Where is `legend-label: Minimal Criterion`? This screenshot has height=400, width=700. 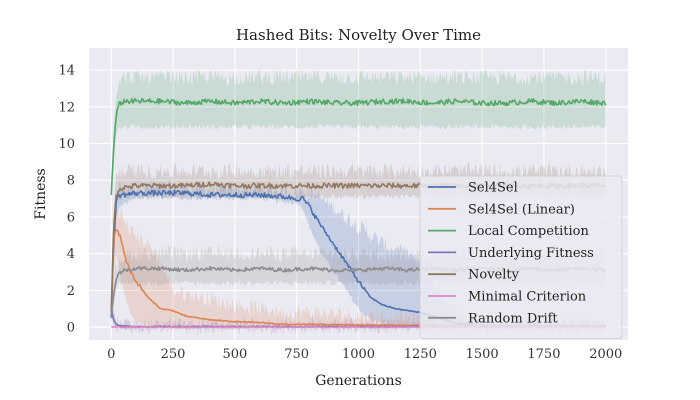
legend-label: Minimal Criterion is located at coordinates (527, 297).